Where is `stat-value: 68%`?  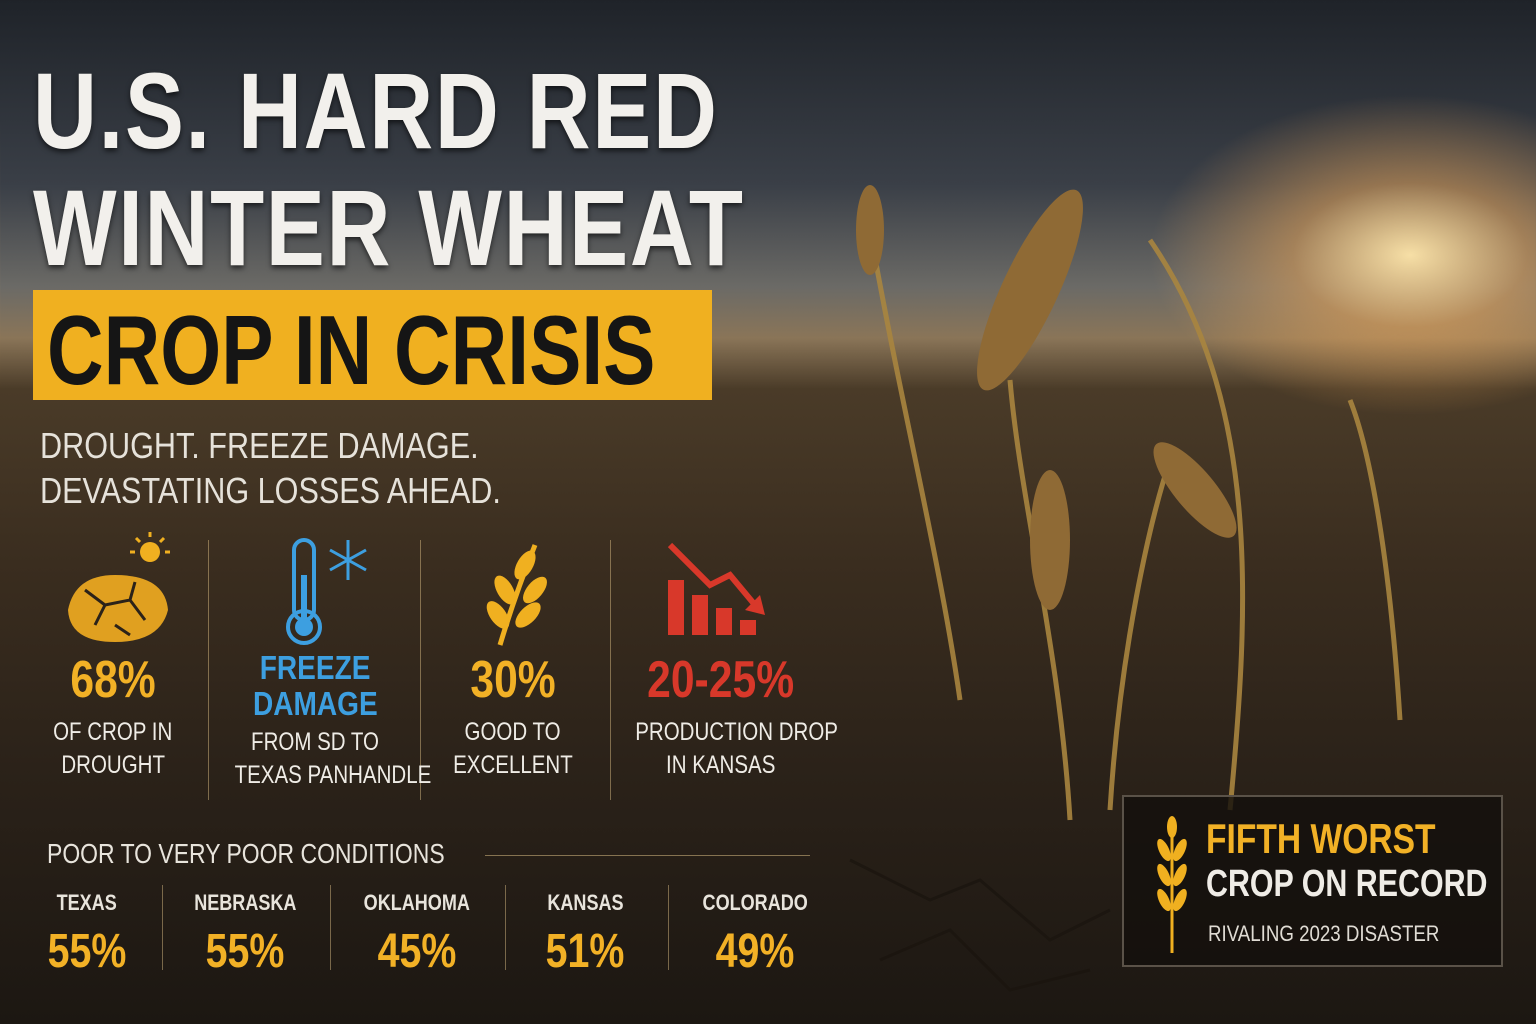
stat-value: 68% is located at coordinates (113, 680).